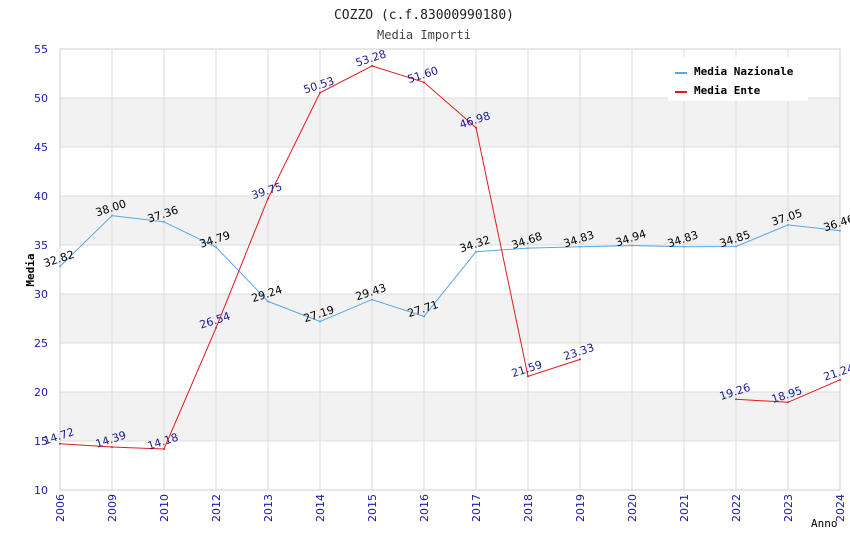 The width and height of the screenshot is (850, 550). Describe the element at coordinates (424, 508) in the screenshot. I see `x-tick-label-2016: 2016` at that location.